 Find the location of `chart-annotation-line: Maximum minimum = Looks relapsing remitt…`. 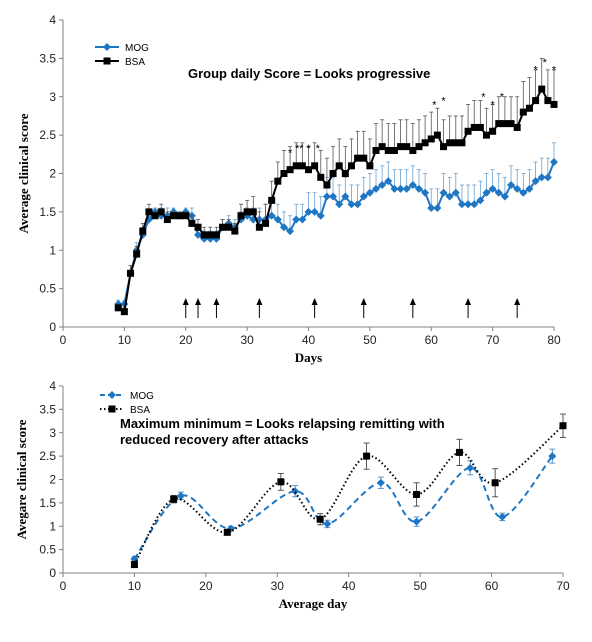

chart-annotation-line: Maximum minimum = Looks relapsing remitt… is located at coordinates (282, 423).